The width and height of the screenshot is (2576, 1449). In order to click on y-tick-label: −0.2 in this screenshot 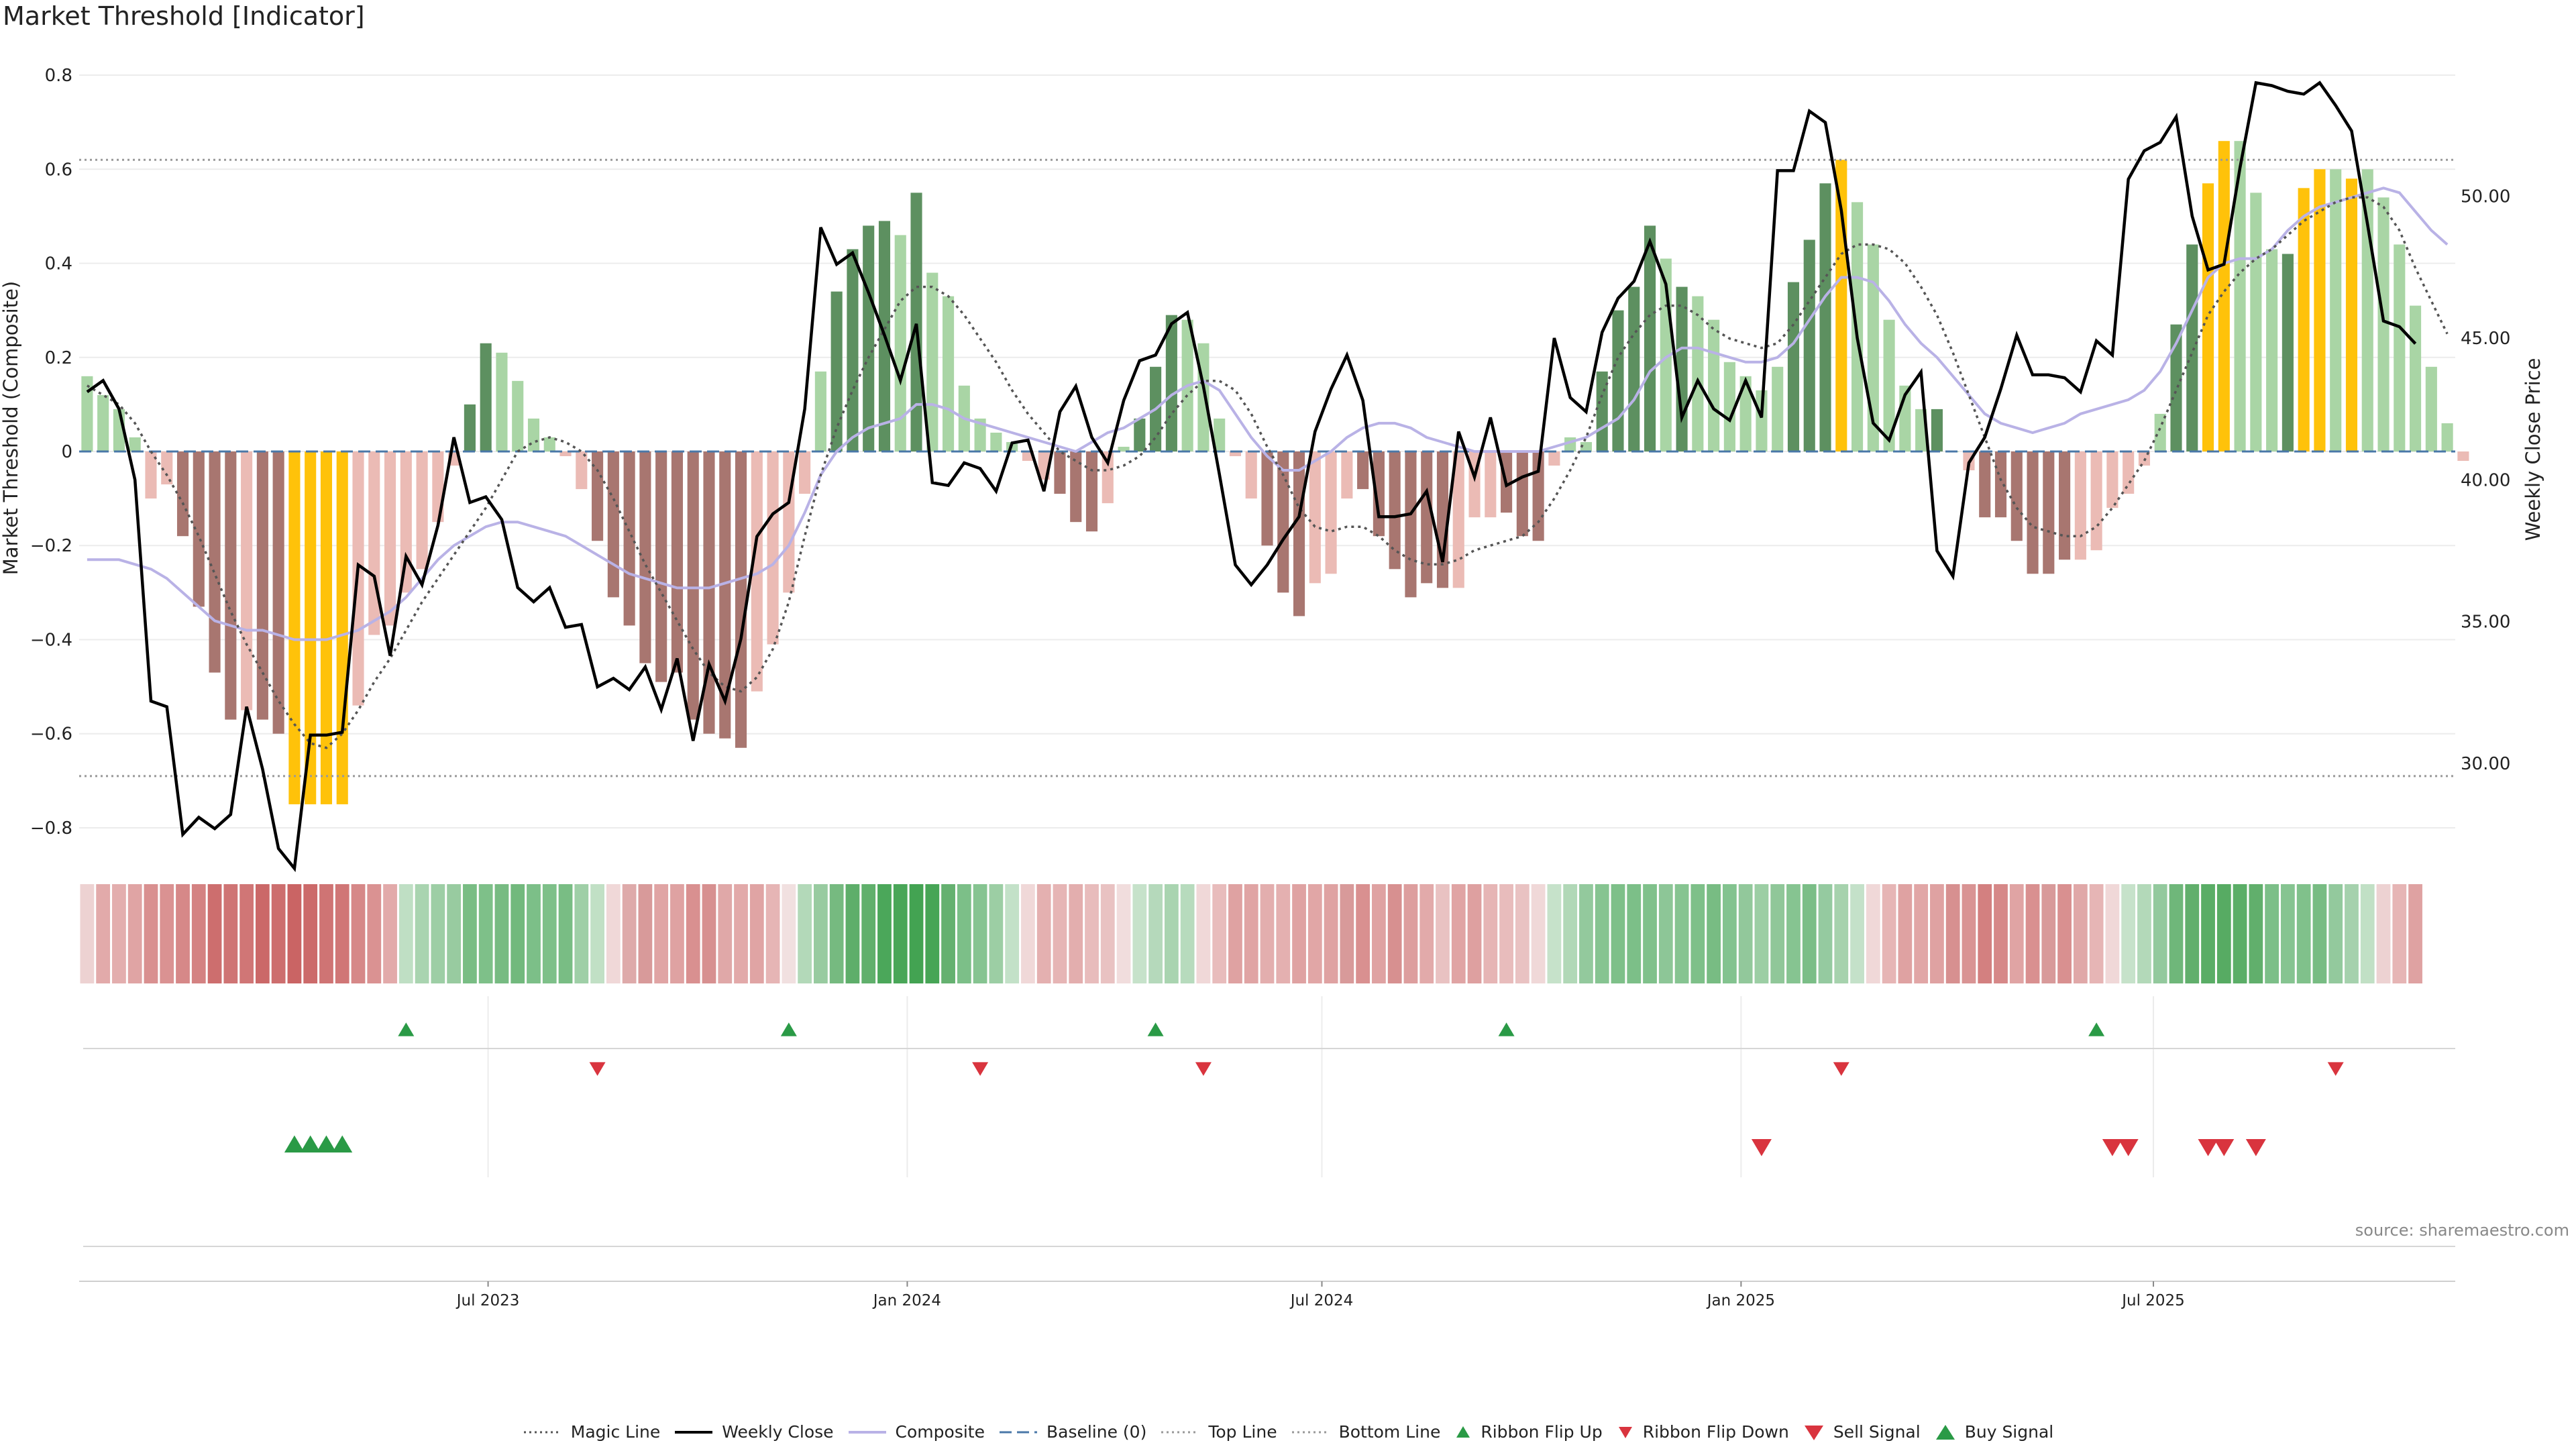, I will do `click(51, 546)`.